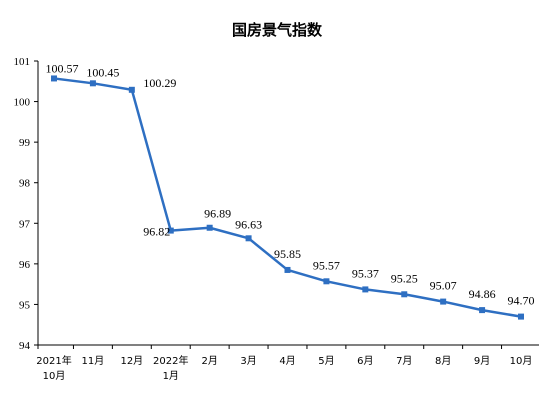 The image size is (553, 406). What do you see at coordinates (482, 294) in the screenshot?
I see `data-label: 94.86` at bounding box center [482, 294].